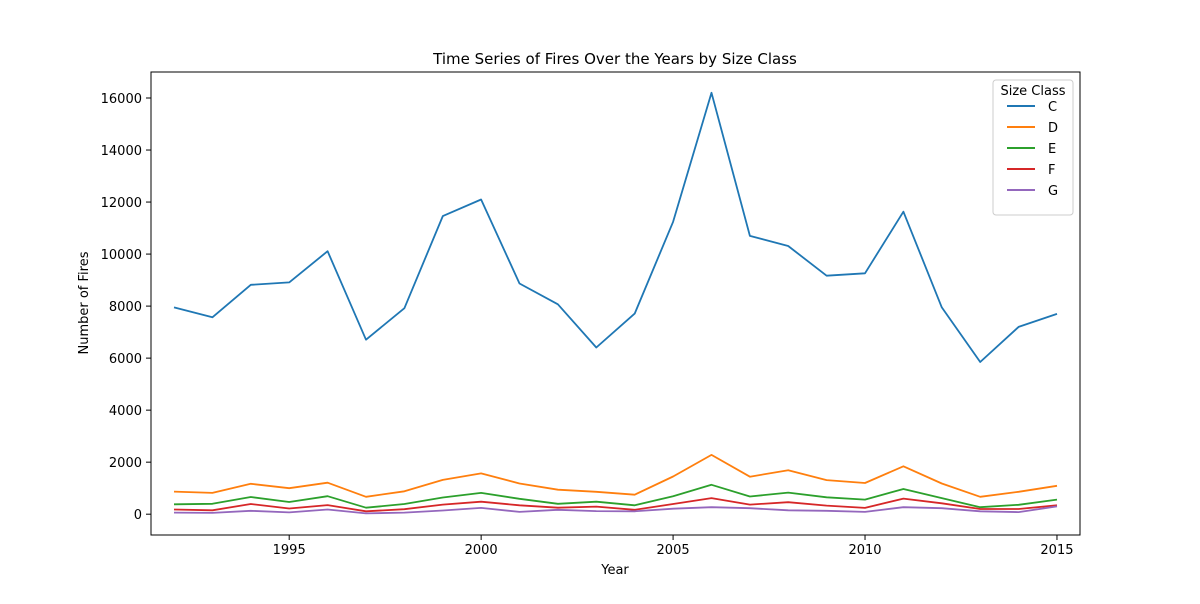 The width and height of the screenshot is (1200, 604). I want to click on series-line-f, so click(615, 505).